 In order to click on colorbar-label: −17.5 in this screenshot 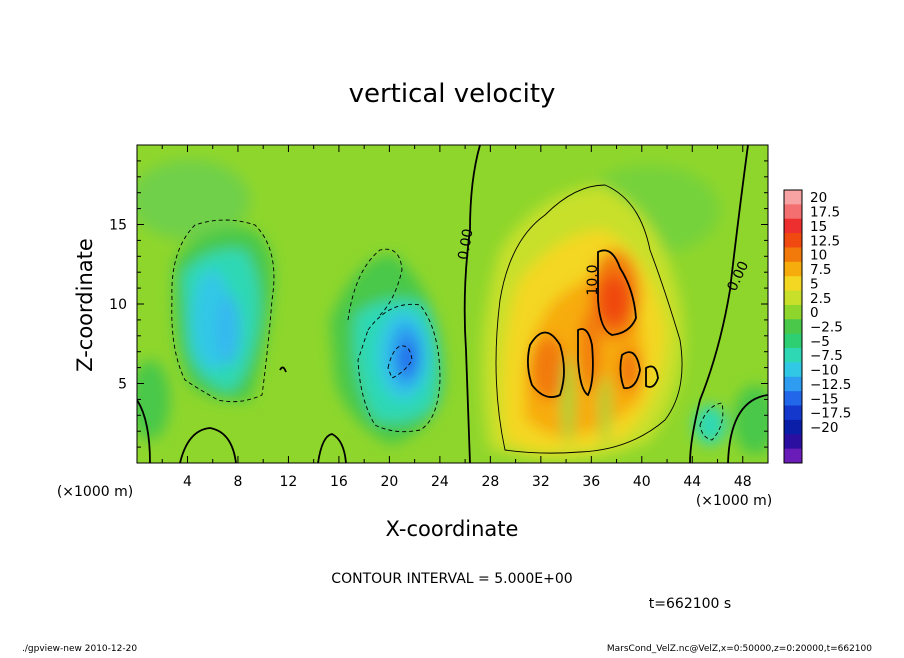, I will do `click(830, 414)`.